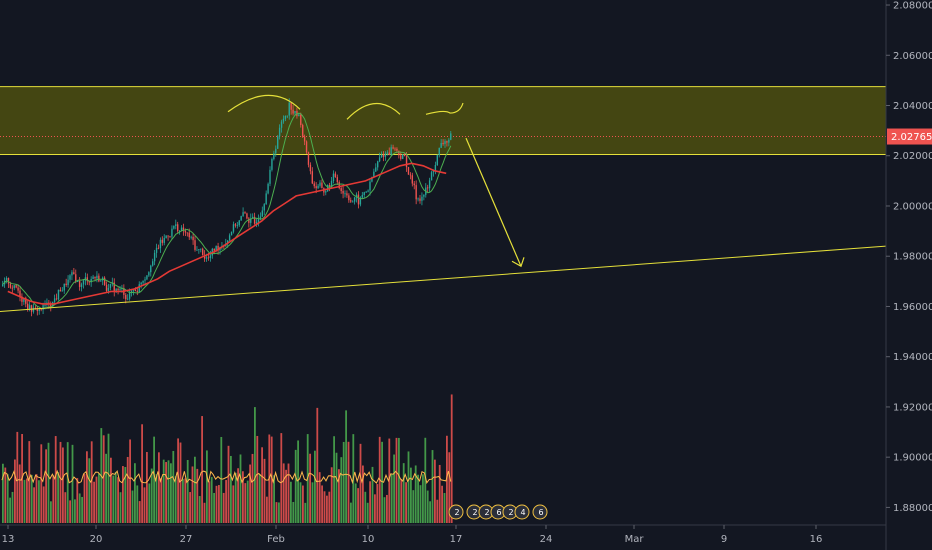  What do you see at coordinates (493, 202) in the screenshot?
I see `projection-arrow-line` at bounding box center [493, 202].